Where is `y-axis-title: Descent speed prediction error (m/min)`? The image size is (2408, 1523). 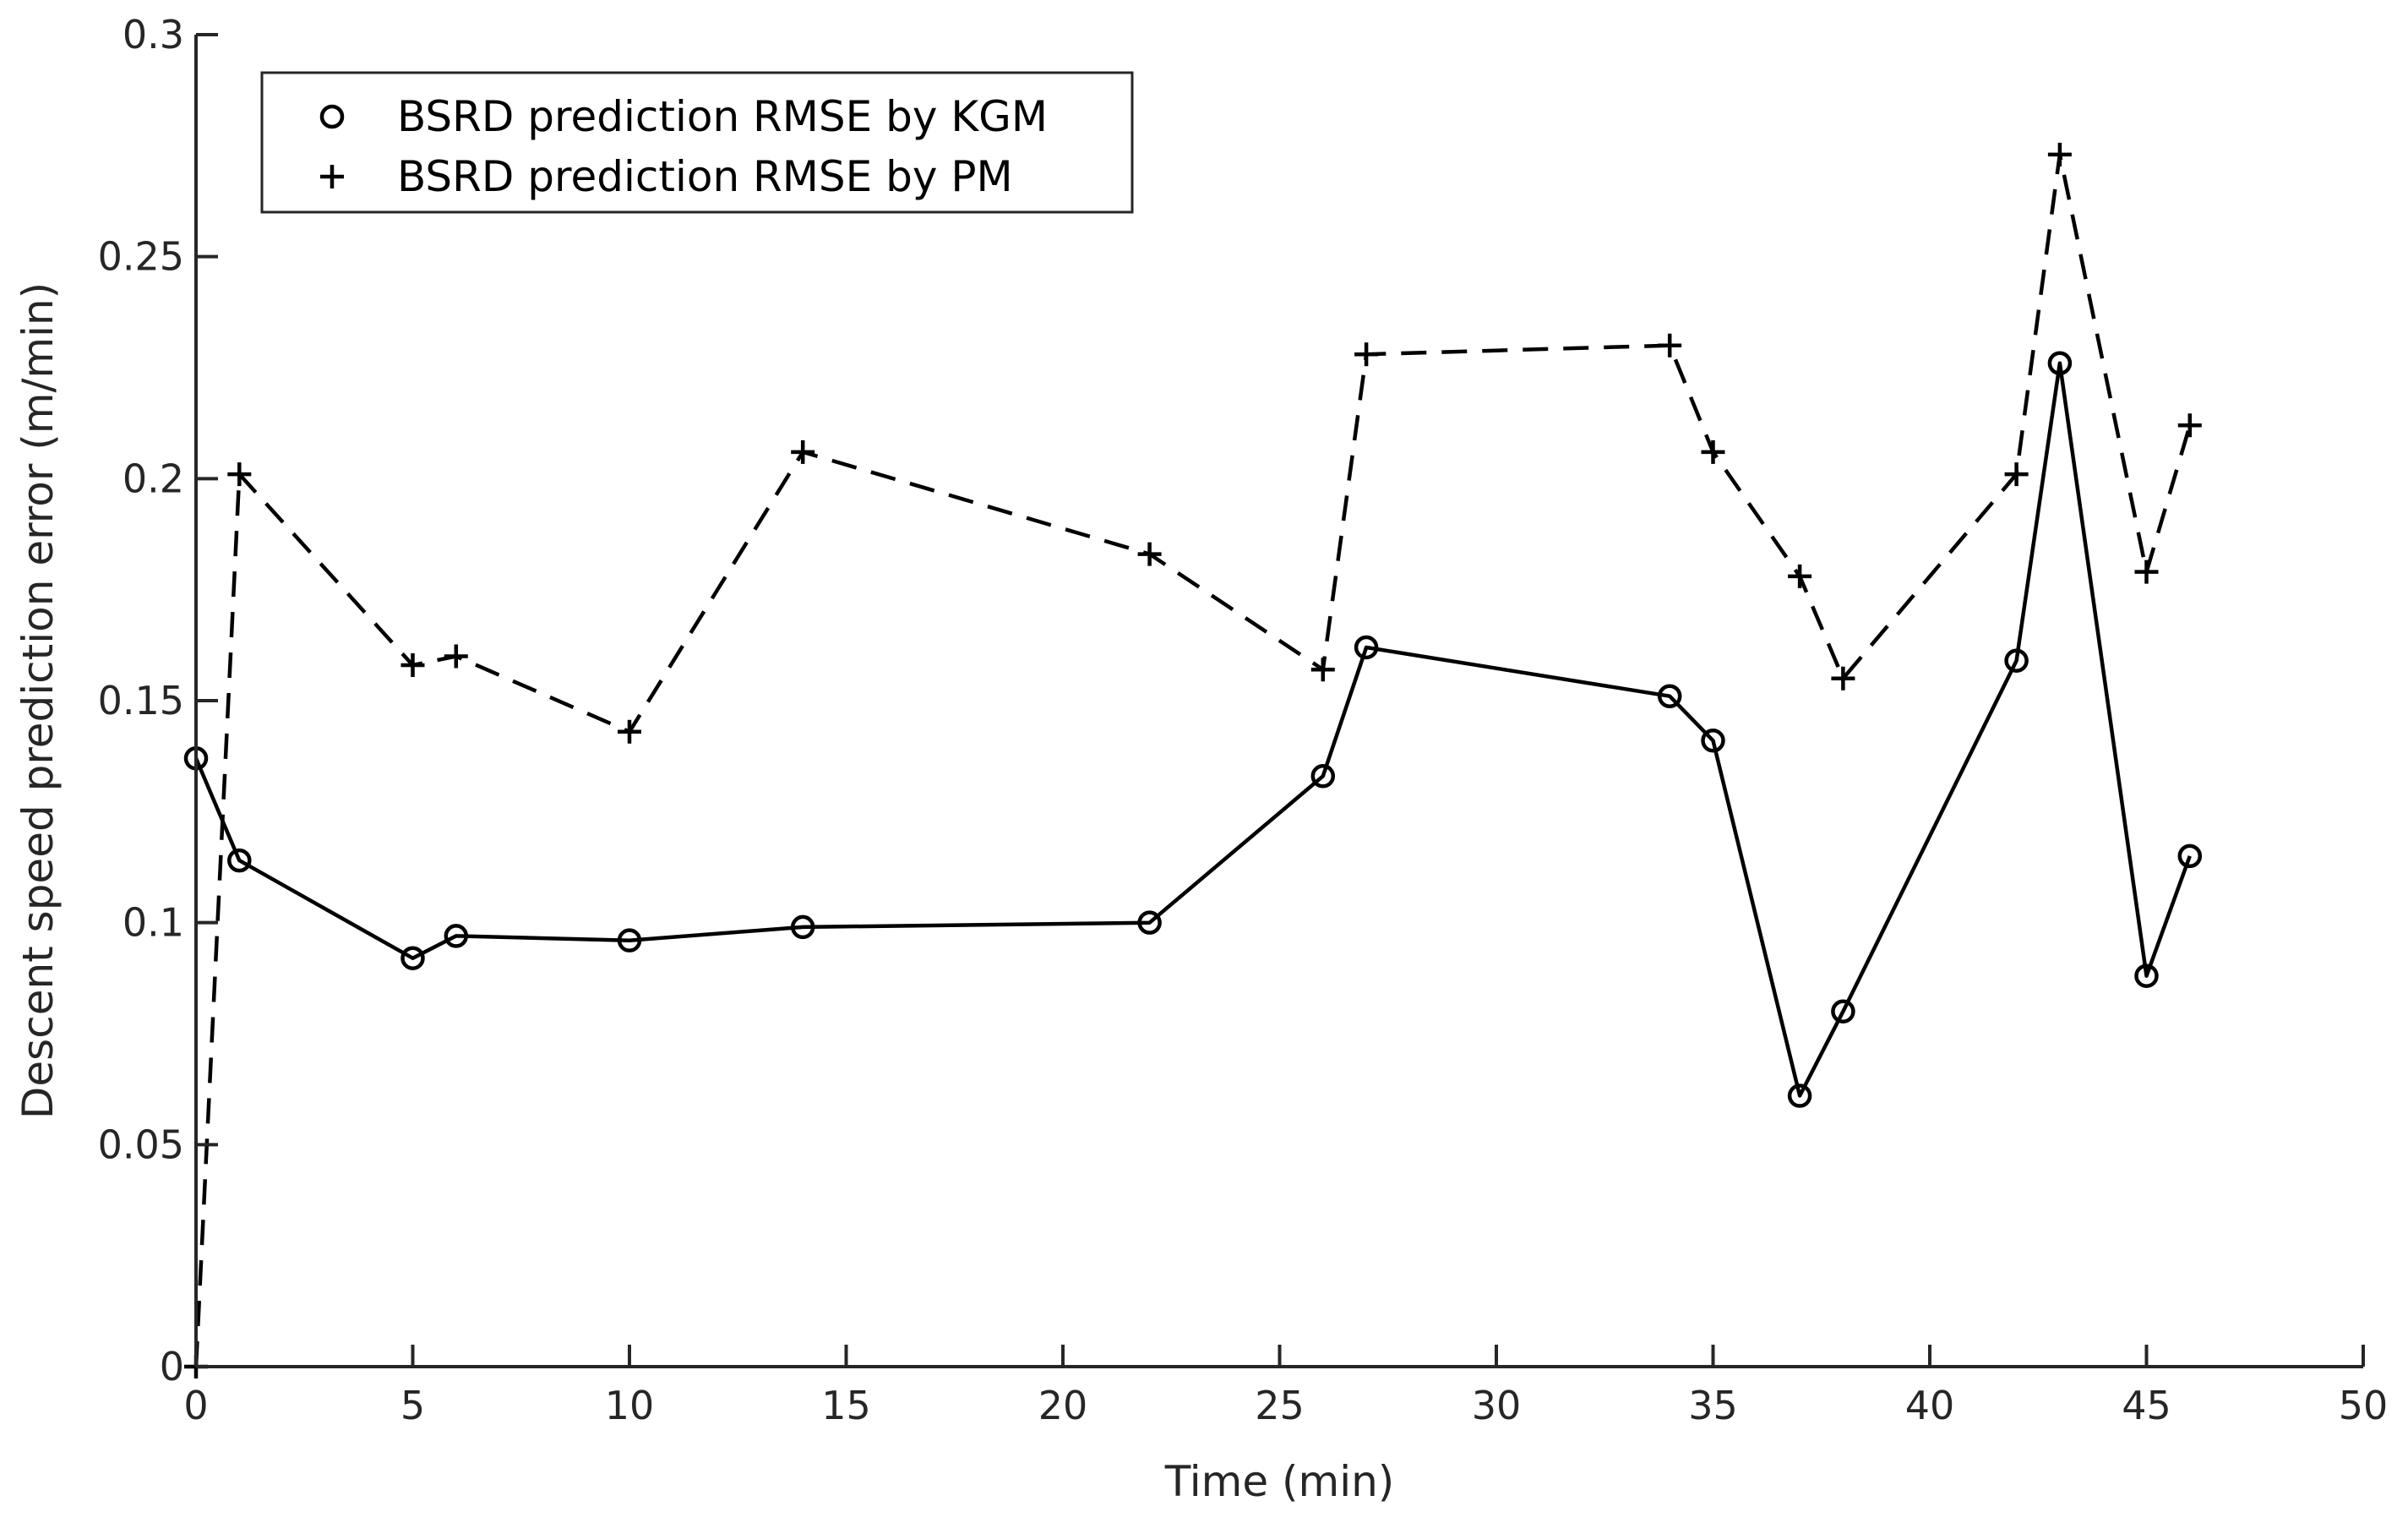 y-axis-title: Descent speed prediction error (m/min) is located at coordinates (38, 700).